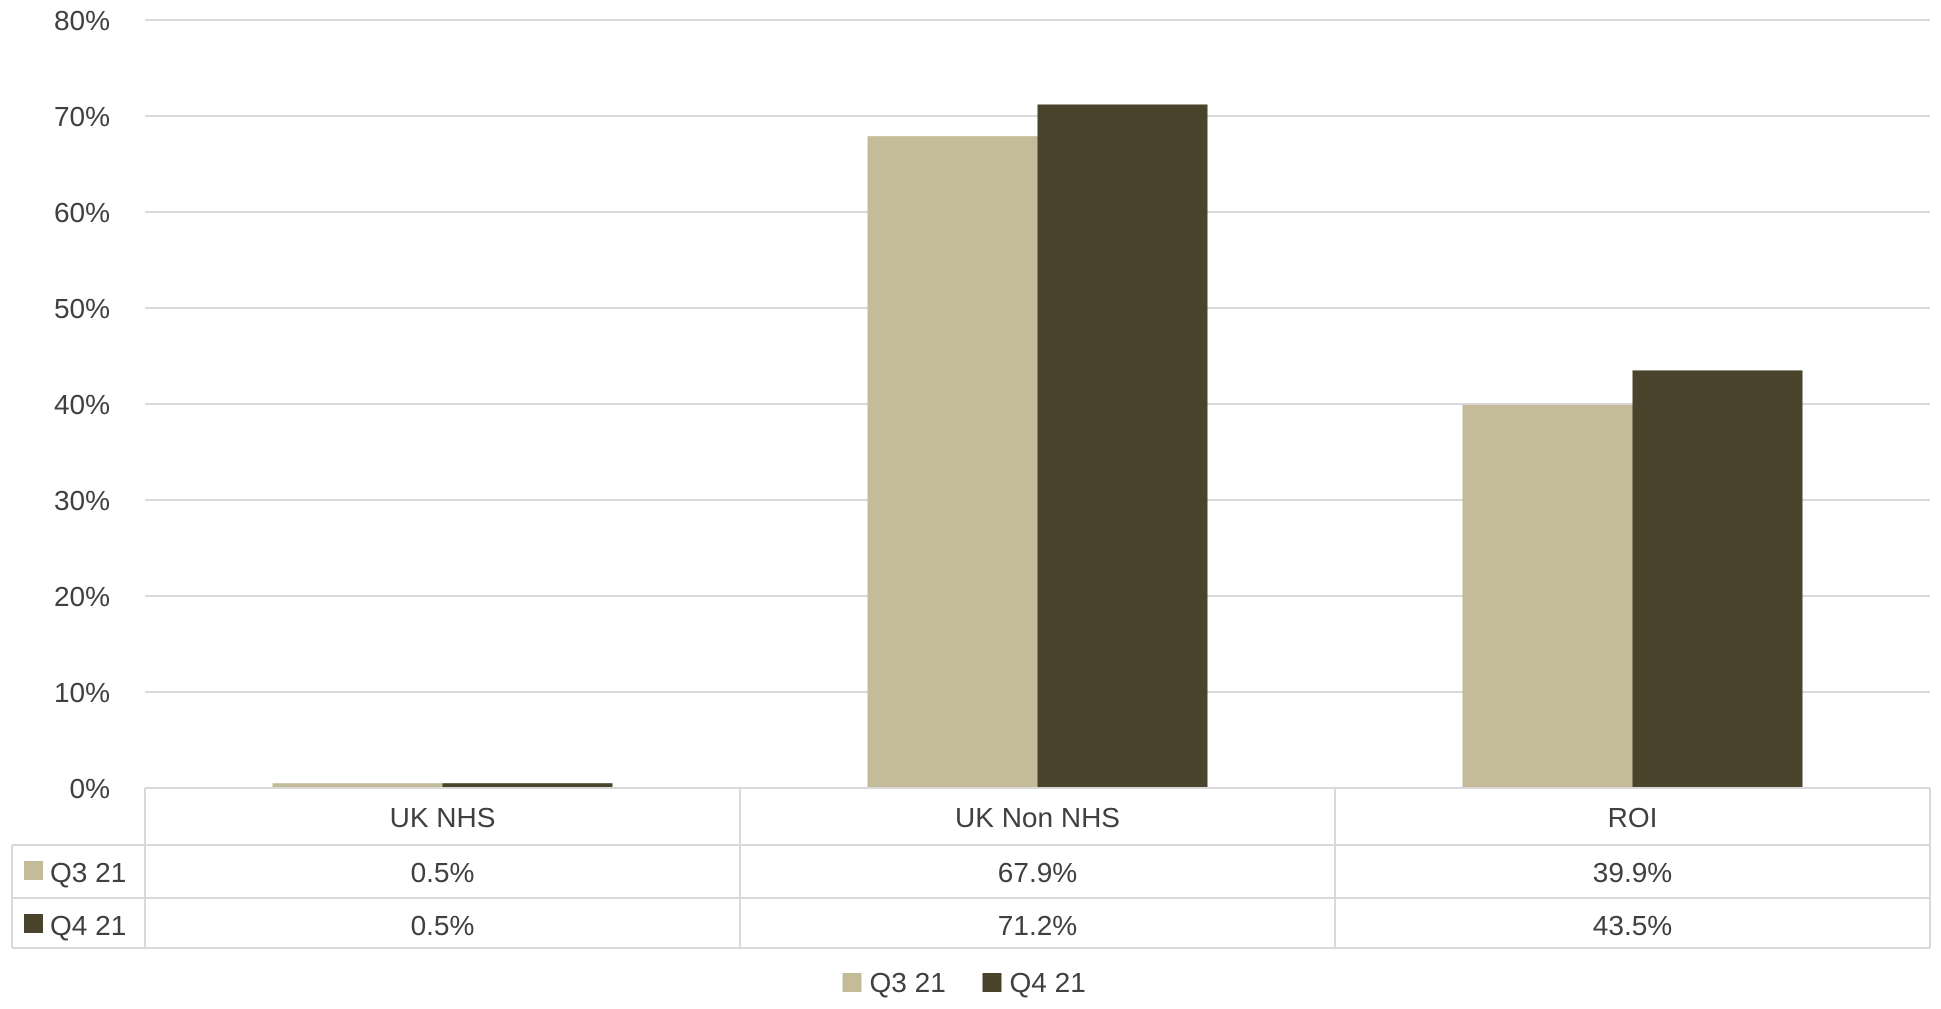 The height and width of the screenshot is (1009, 1941). I want to click on y-tick-label: 0%, so click(90, 788).